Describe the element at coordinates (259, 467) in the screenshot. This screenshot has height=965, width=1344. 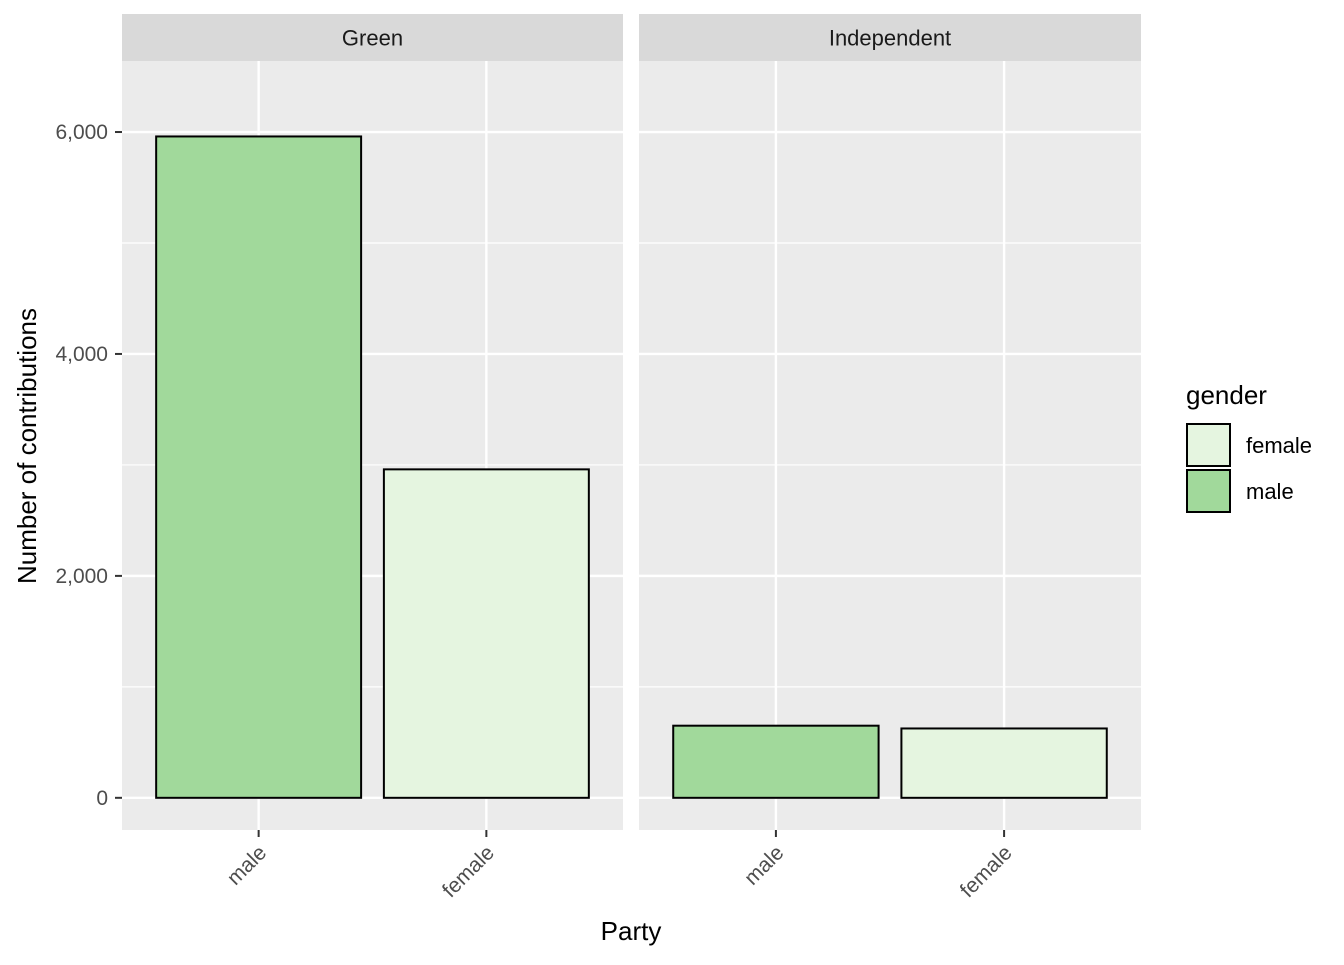
I see `bar-green-male` at that location.